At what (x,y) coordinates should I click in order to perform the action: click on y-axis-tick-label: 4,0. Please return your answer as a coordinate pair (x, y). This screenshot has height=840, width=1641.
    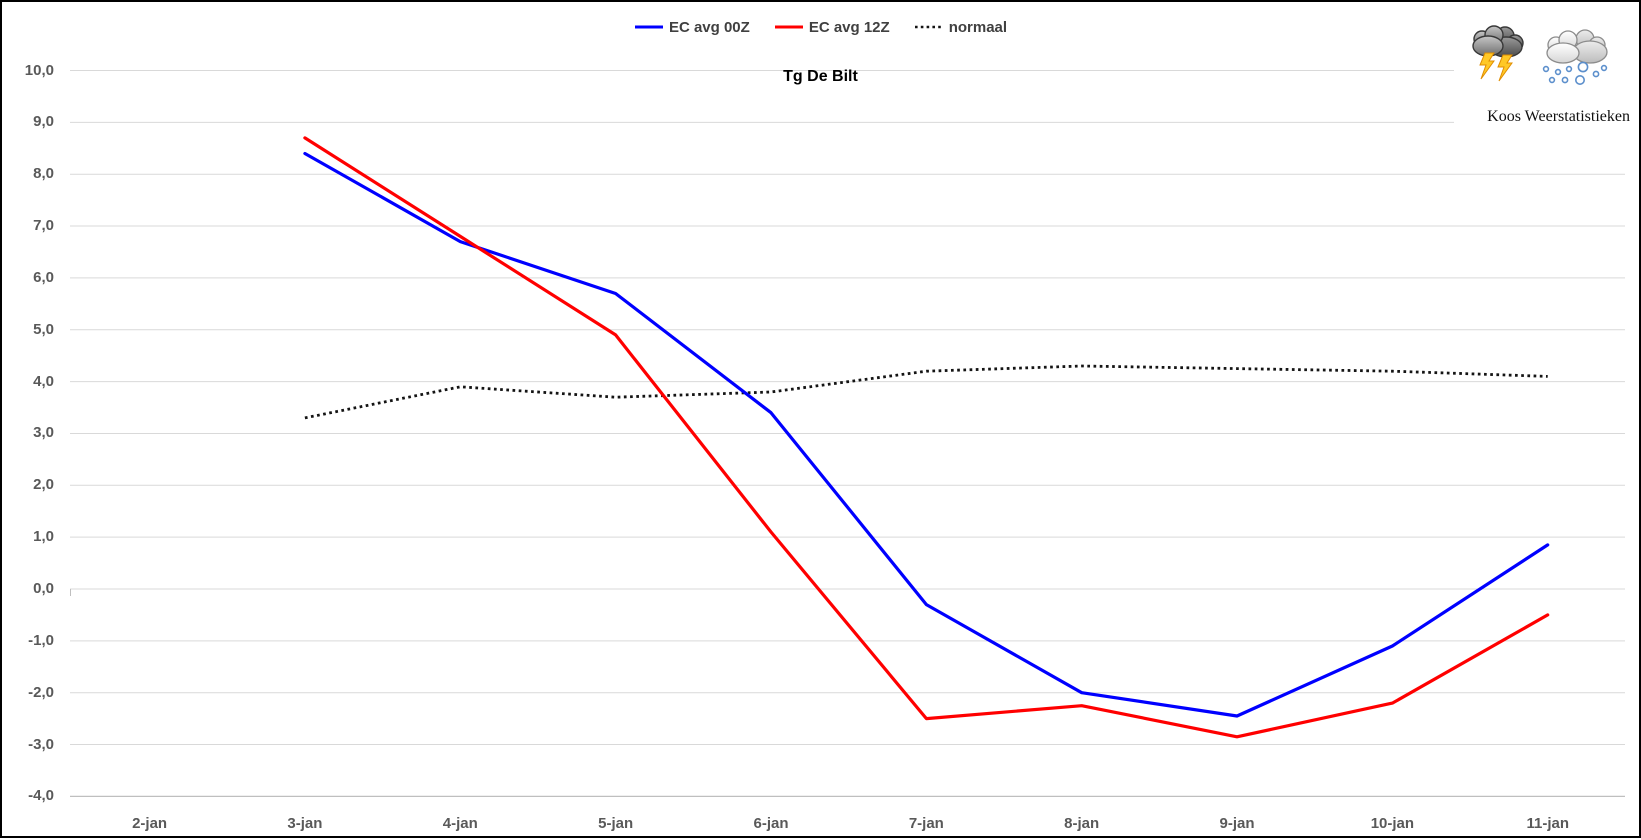
    Looking at the image, I should click on (43, 381).